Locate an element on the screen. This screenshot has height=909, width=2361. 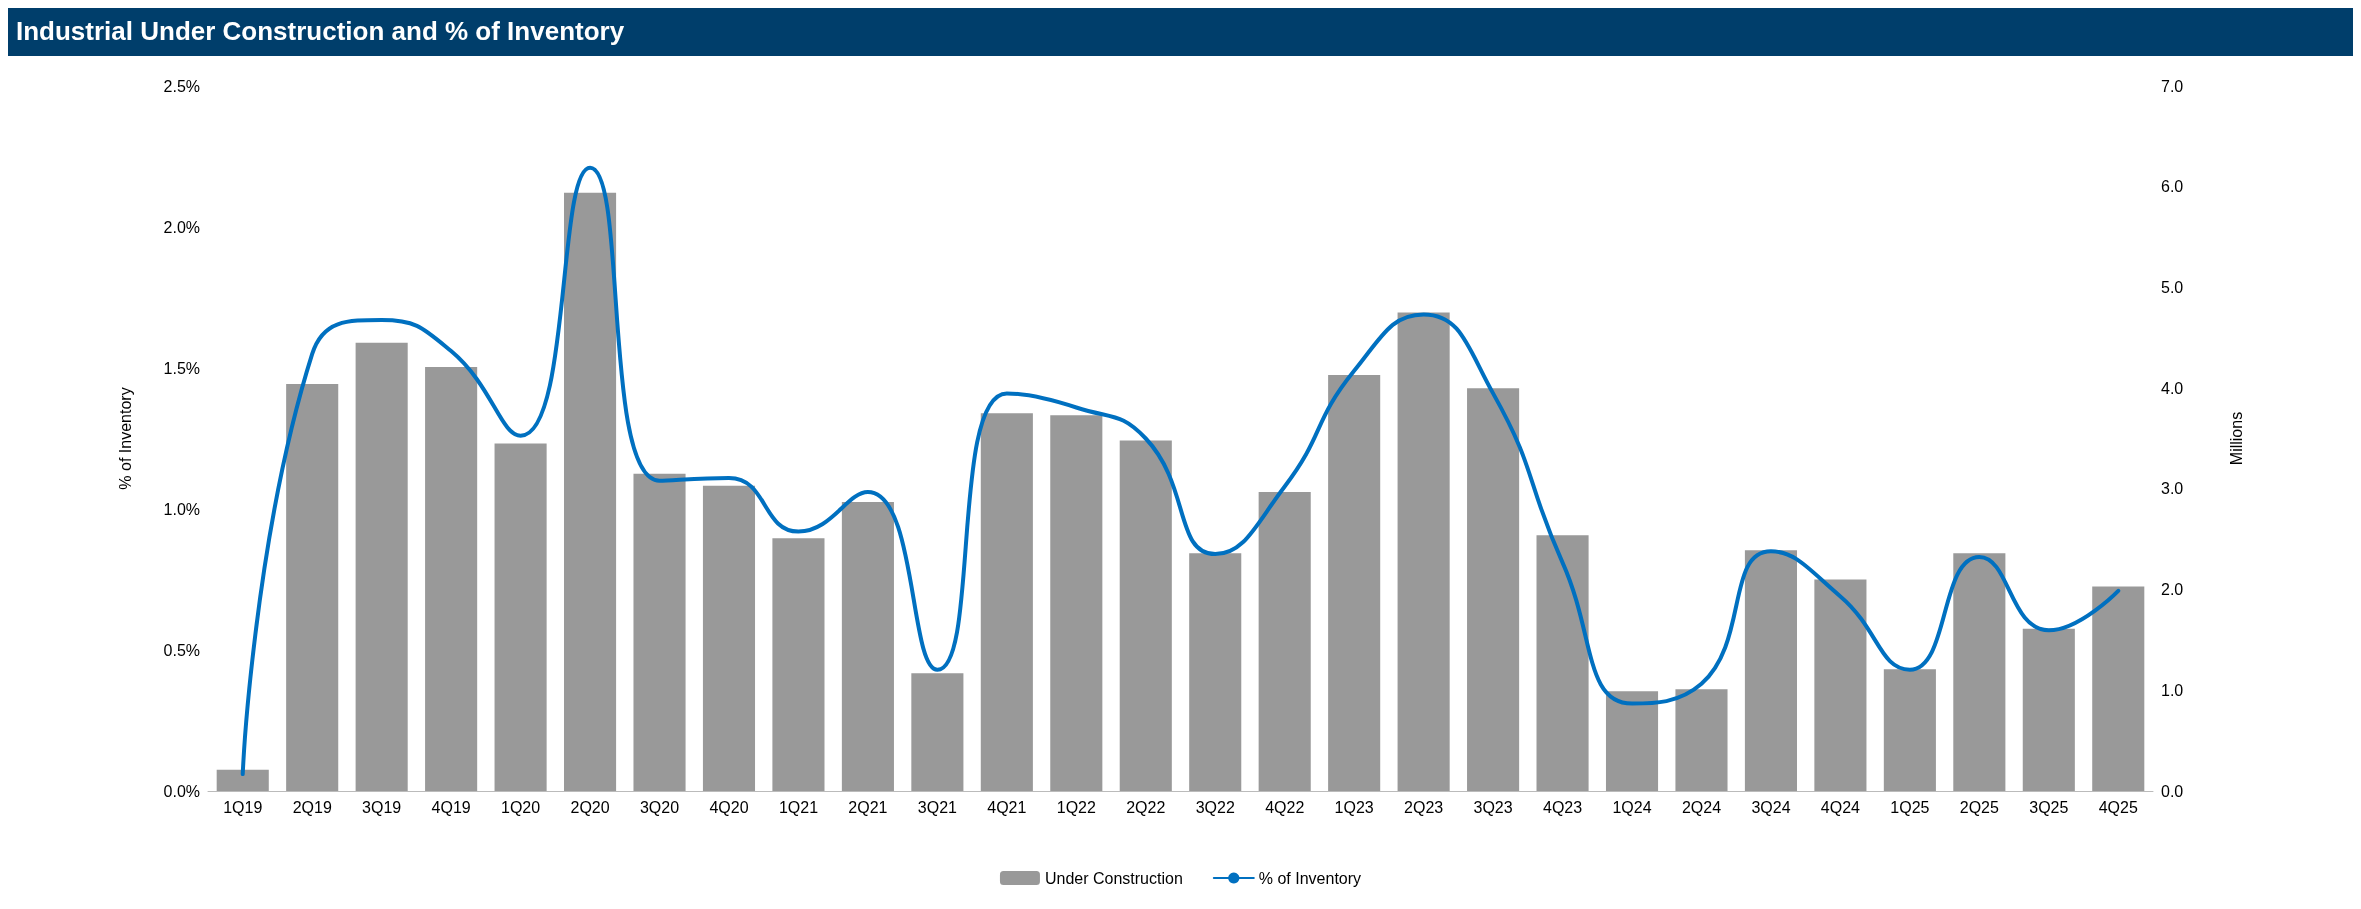
y-tick-label: 2.5% is located at coordinates (181, 86).